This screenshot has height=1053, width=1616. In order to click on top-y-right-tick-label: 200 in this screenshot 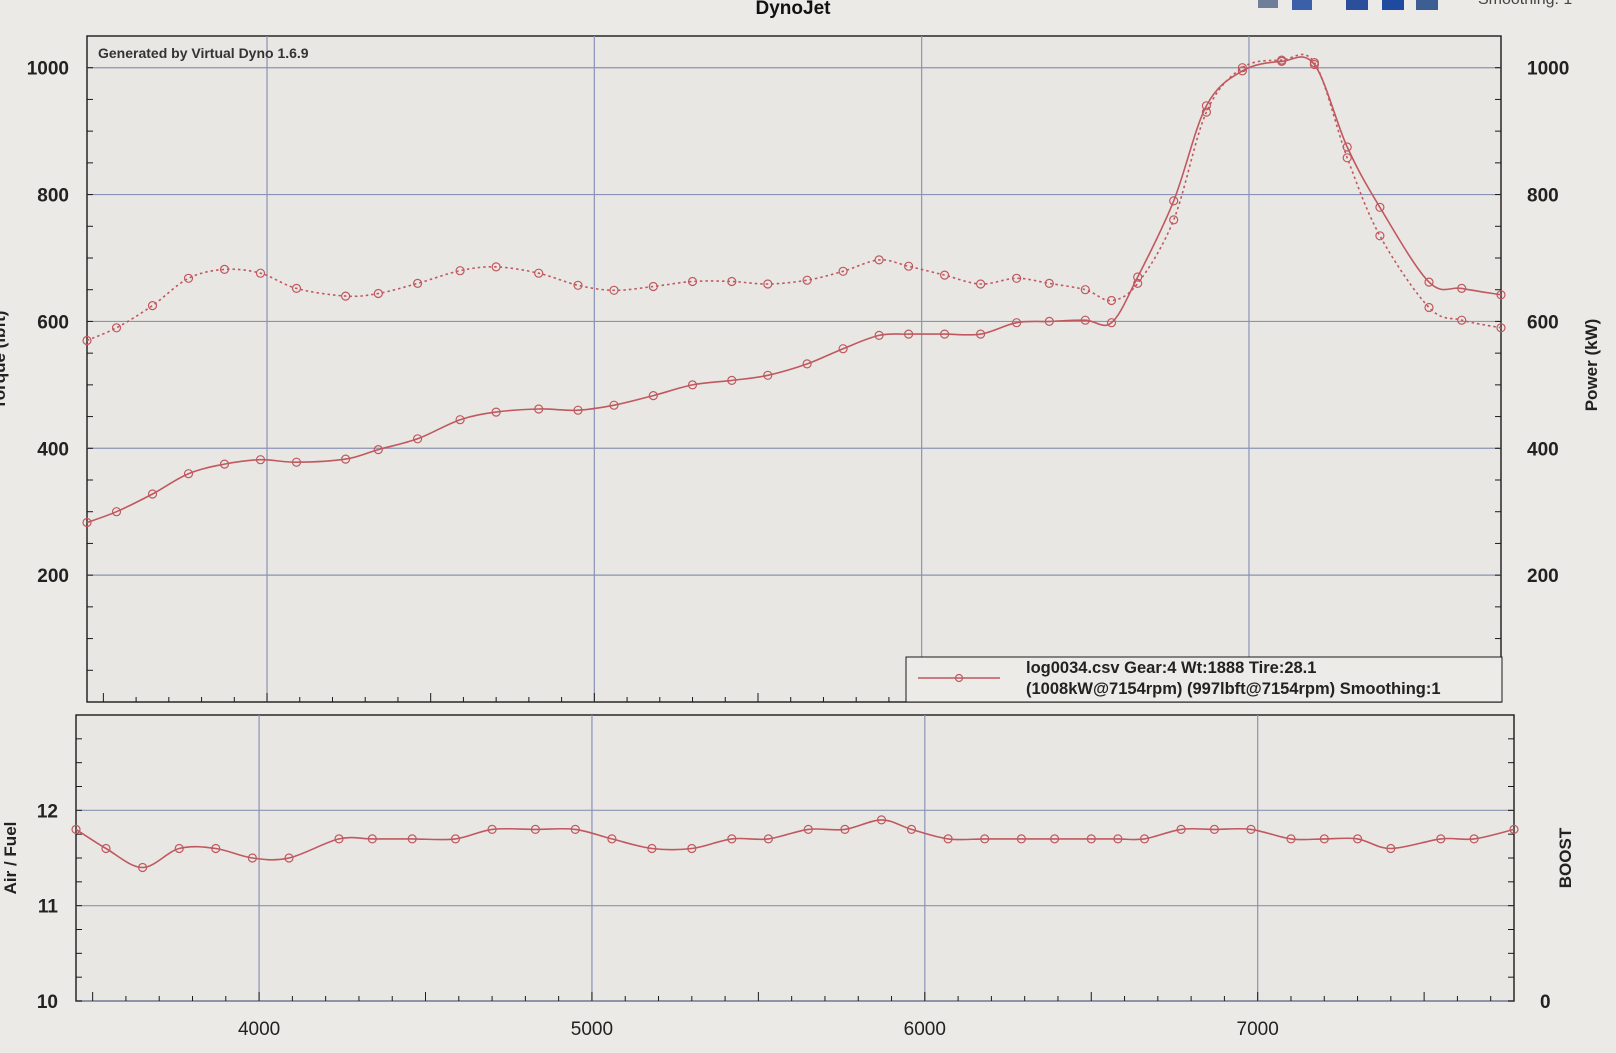, I will do `click(1543, 576)`.